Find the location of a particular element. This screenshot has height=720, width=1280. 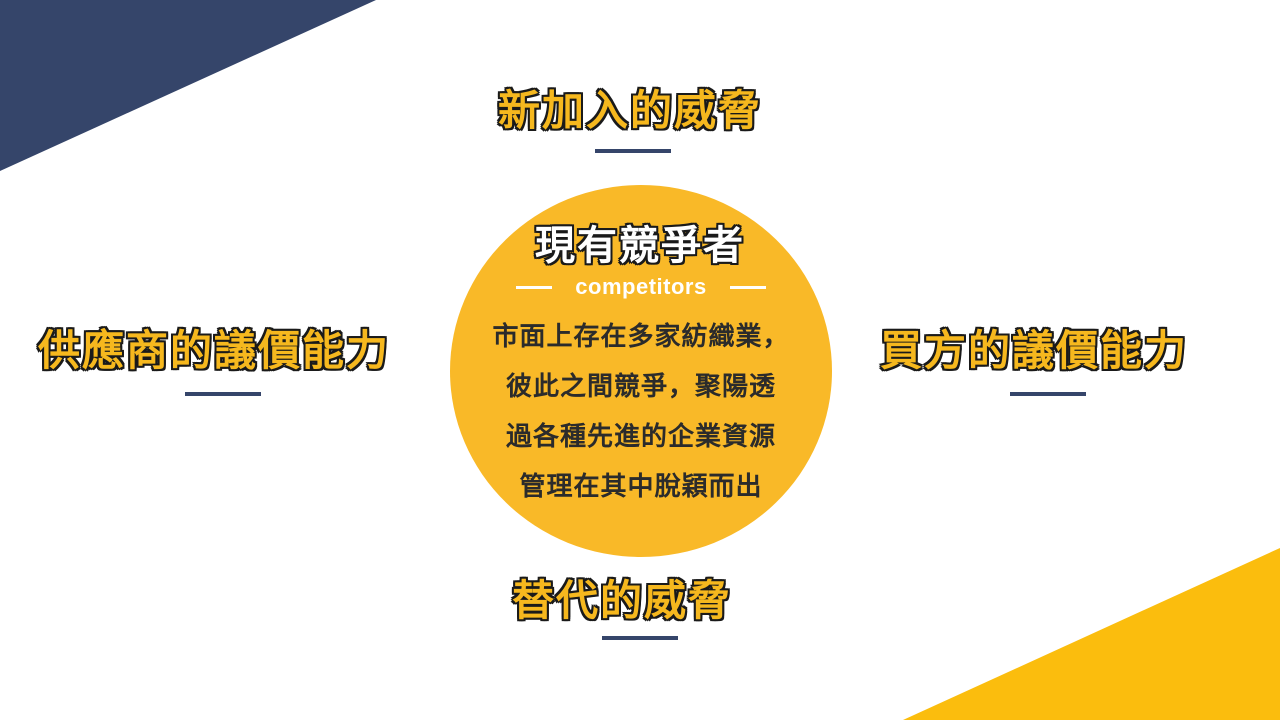

subtitle-right-dash is located at coordinates (747, 287).